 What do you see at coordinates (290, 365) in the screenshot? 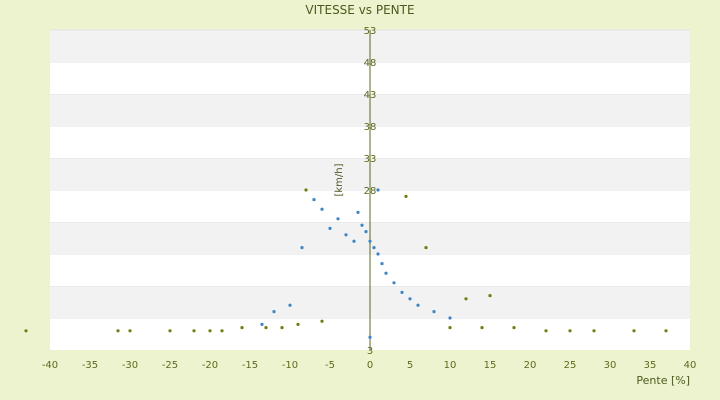
I see `x-tick-label: -10` at bounding box center [290, 365].